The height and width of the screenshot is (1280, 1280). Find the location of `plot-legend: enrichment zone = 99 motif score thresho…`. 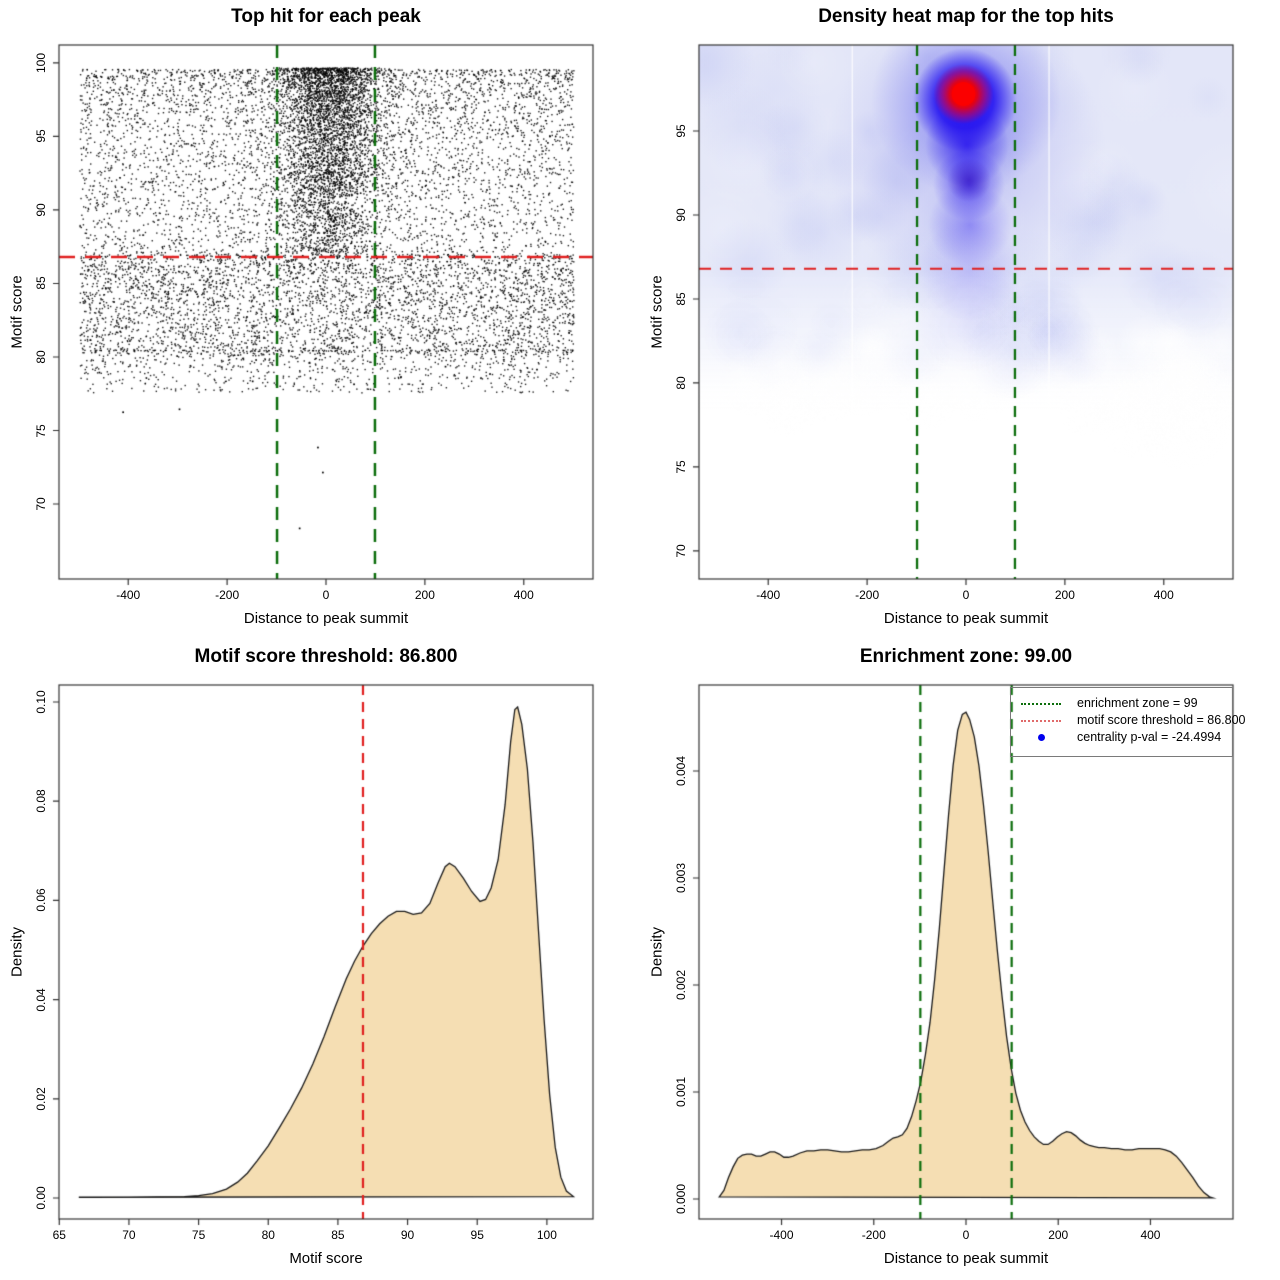

plot-legend: enrichment zone = 99 motif score thresho… is located at coordinates (1128, 722).